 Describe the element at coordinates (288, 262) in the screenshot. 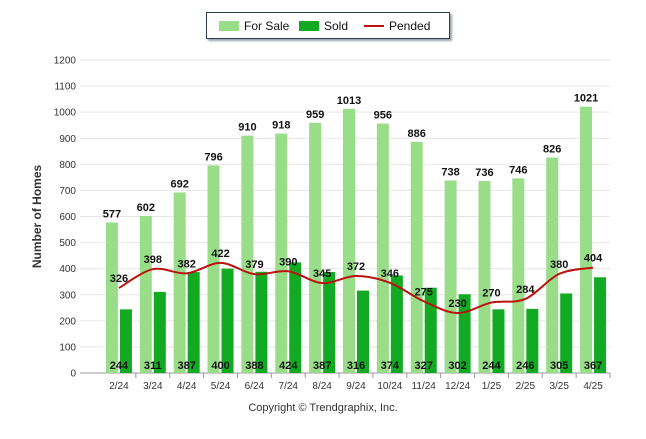

I see `data-label-pended: 390` at that location.